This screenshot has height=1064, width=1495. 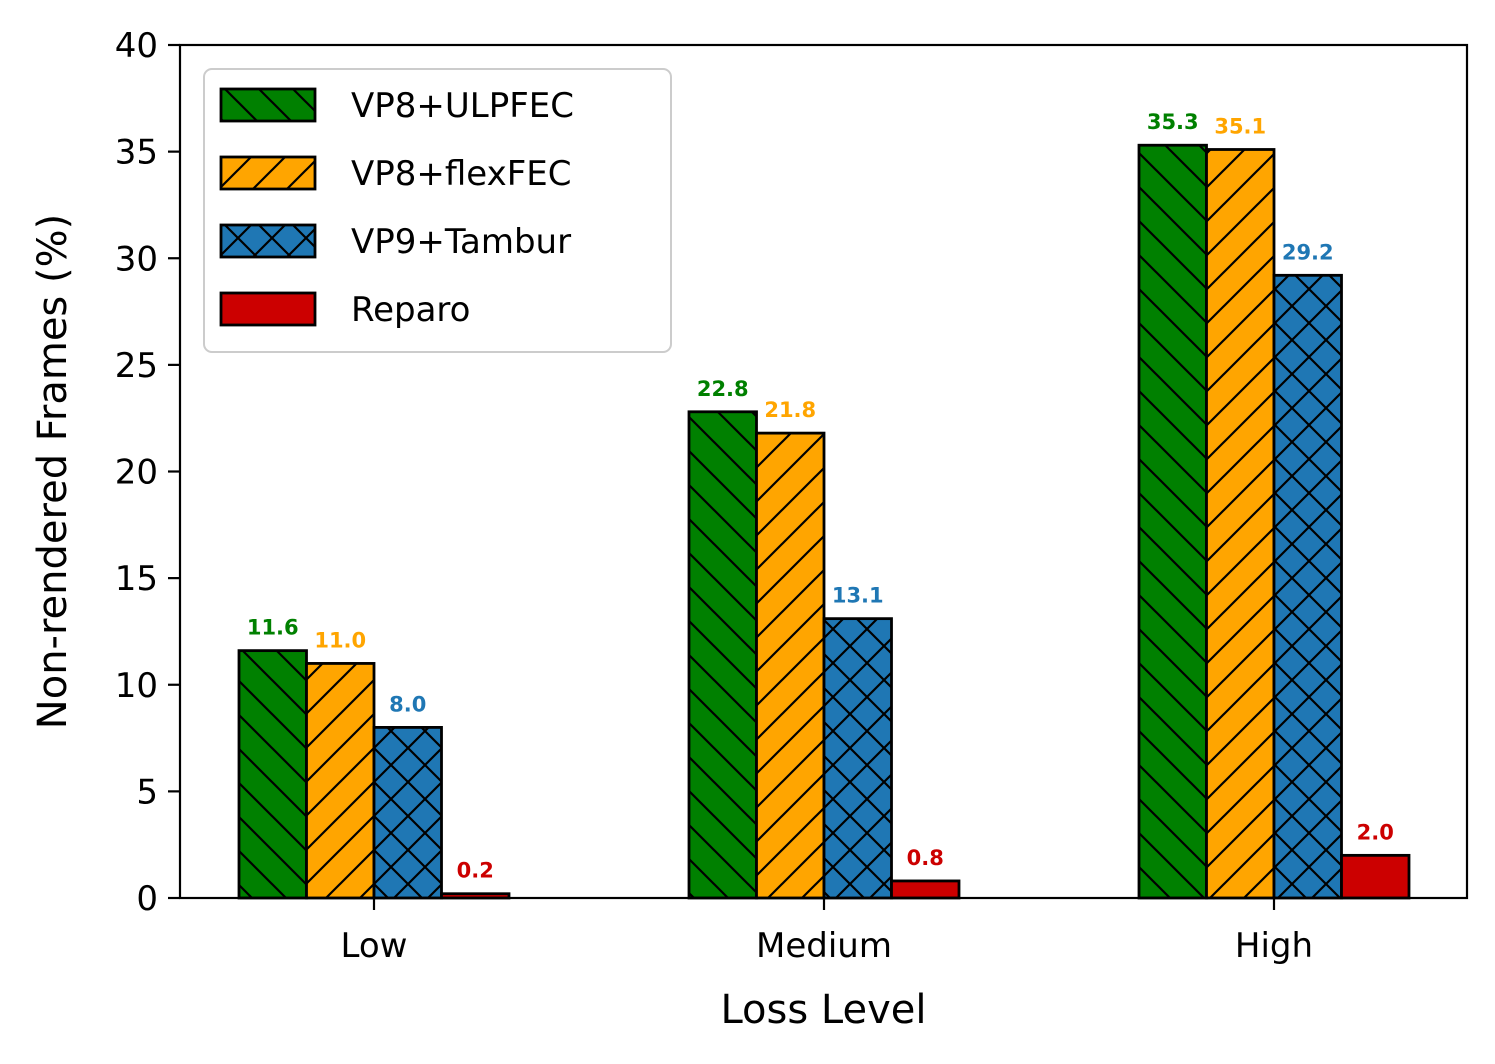 What do you see at coordinates (1173, 122) in the screenshot?
I see `data-label-vp8-ulpfec-high: 35.3` at bounding box center [1173, 122].